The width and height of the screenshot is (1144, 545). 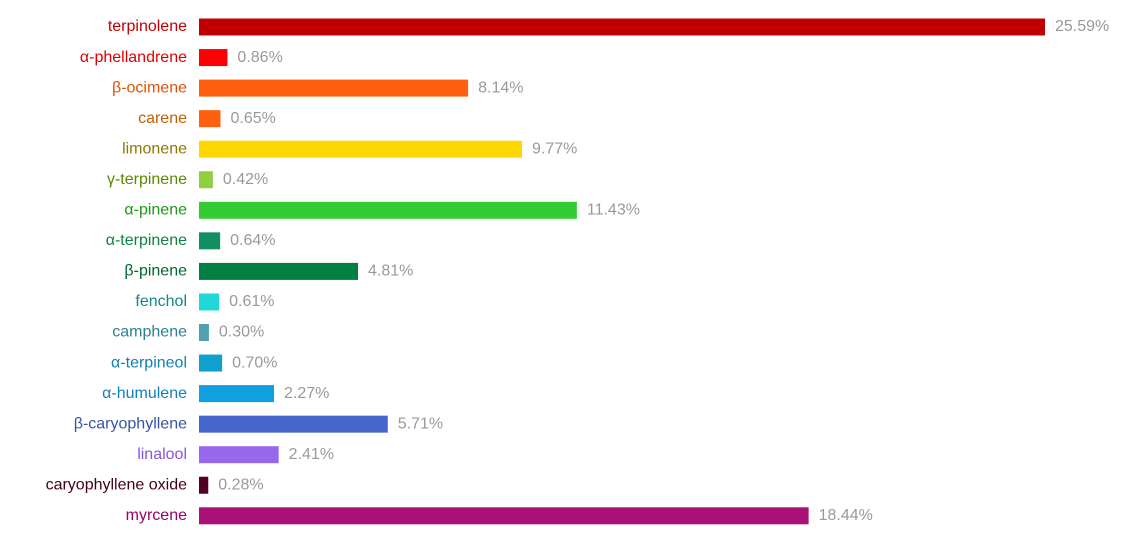 I want to click on category-label: γ-terpinene, so click(x=147, y=179).